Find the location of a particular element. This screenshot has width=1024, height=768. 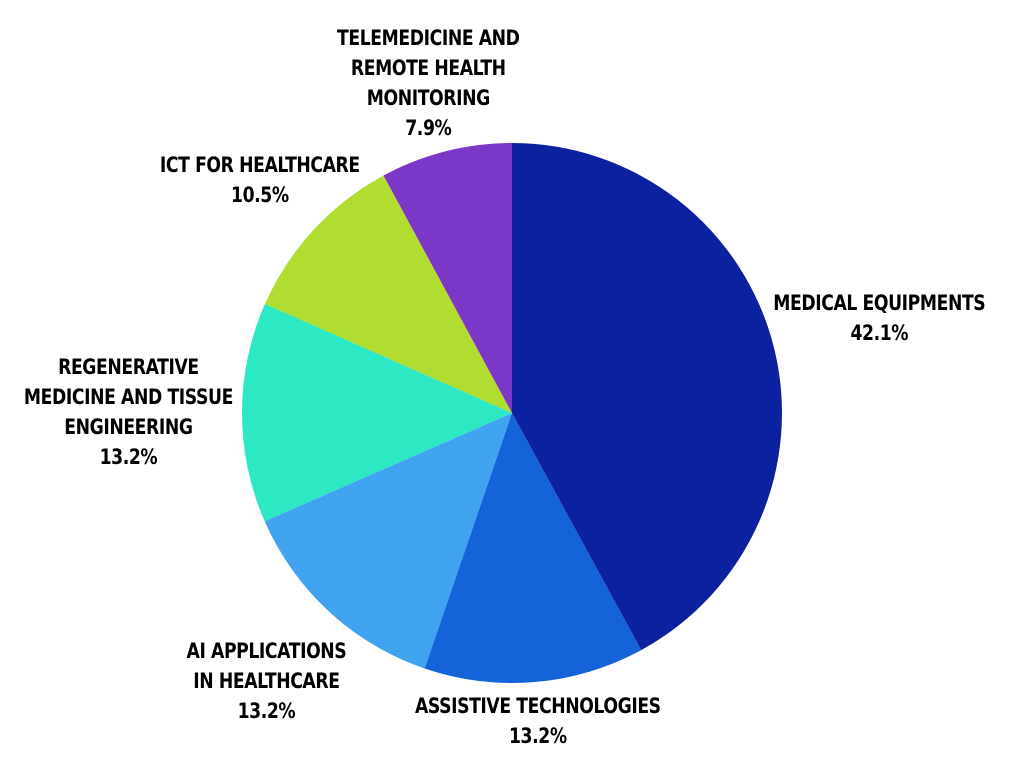

slice-label-text: TELEMEDICINE AND is located at coordinates (428, 38).